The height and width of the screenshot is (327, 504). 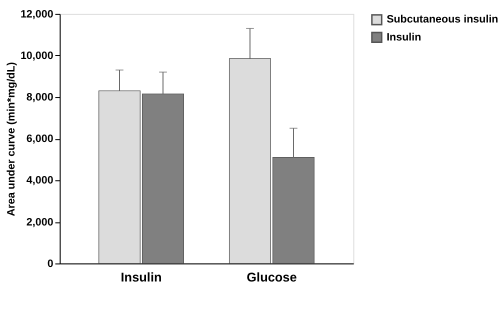 What do you see at coordinates (40, 180) in the screenshot?
I see `y-tick-label: 4,000` at bounding box center [40, 180].